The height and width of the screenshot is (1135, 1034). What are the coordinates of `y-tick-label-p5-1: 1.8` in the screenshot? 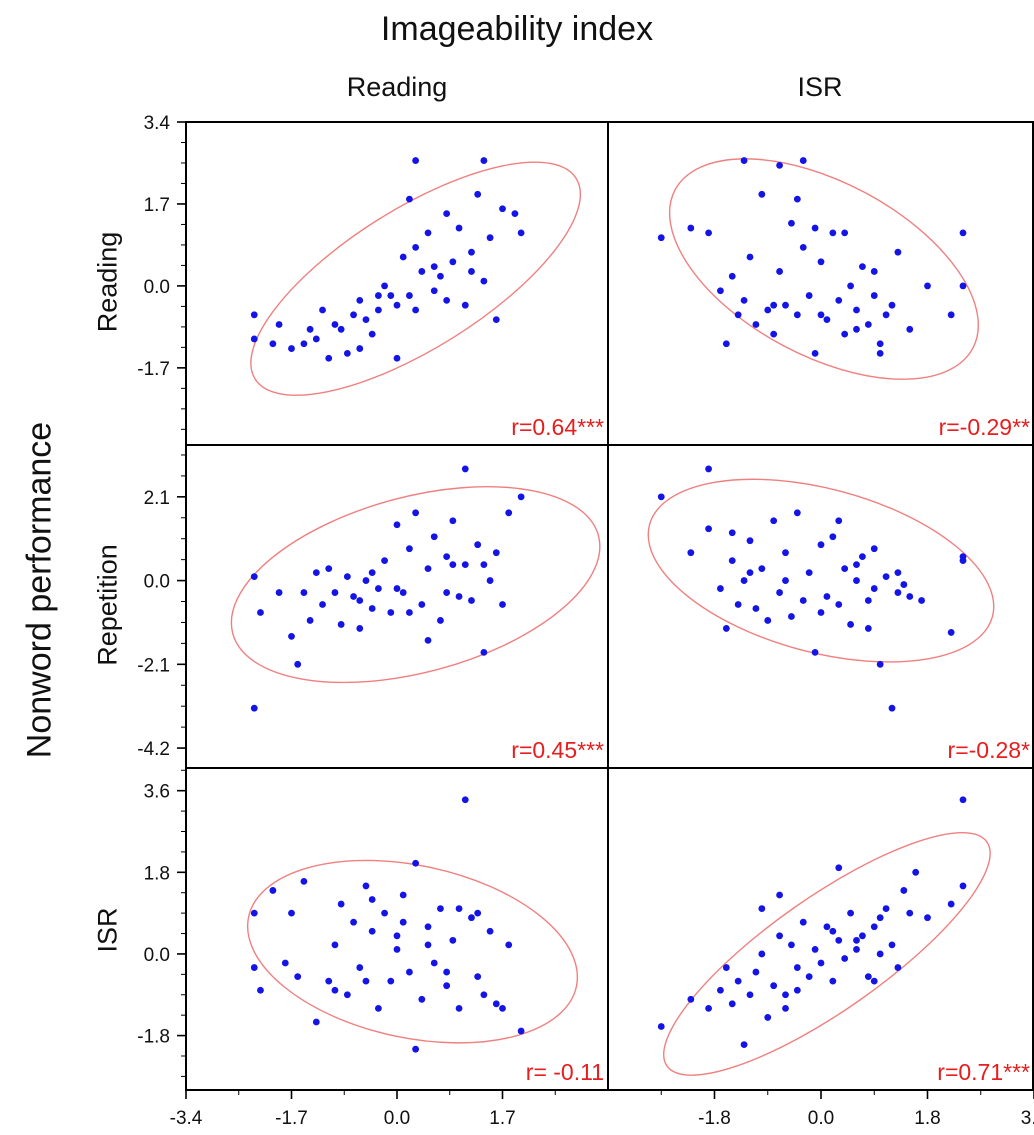 It's located at (157, 873).